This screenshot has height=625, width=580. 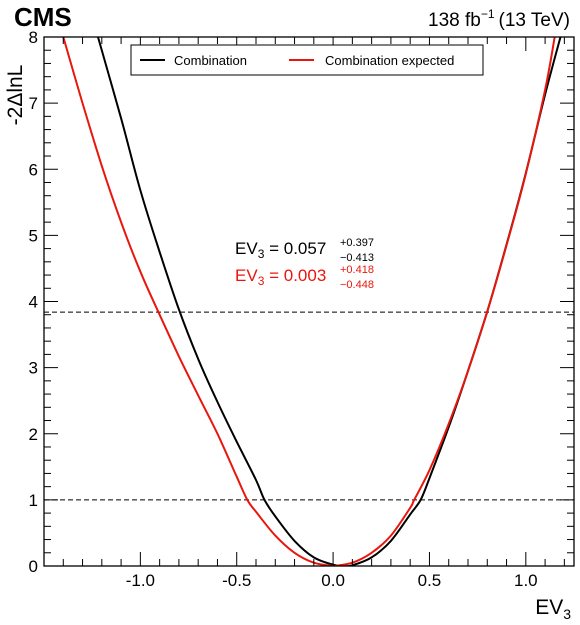 What do you see at coordinates (33, 103) in the screenshot?
I see `y-tick-label: 7` at bounding box center [33, 103].